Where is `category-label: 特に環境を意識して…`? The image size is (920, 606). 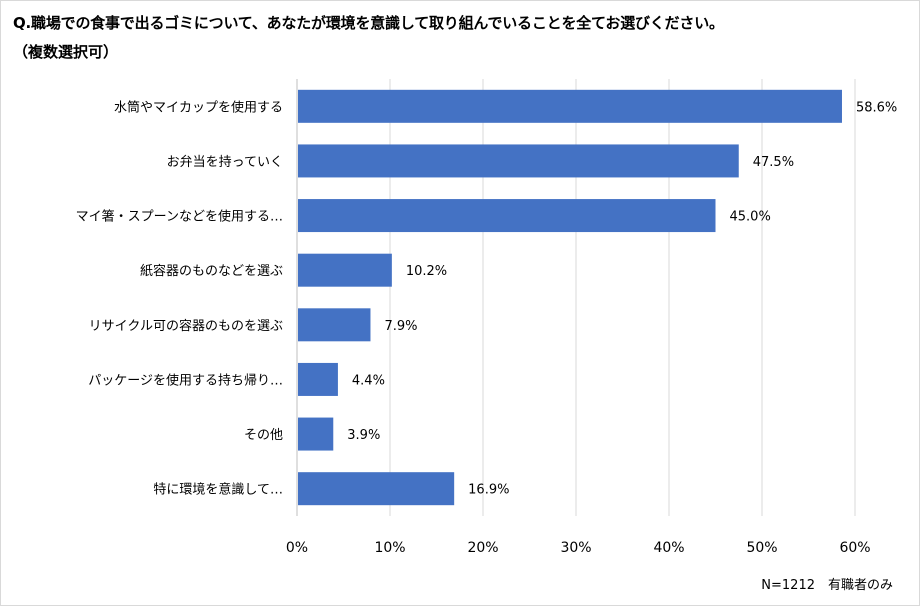 category-label: 特に環境を意識して… is located at coordinates (218, 490).